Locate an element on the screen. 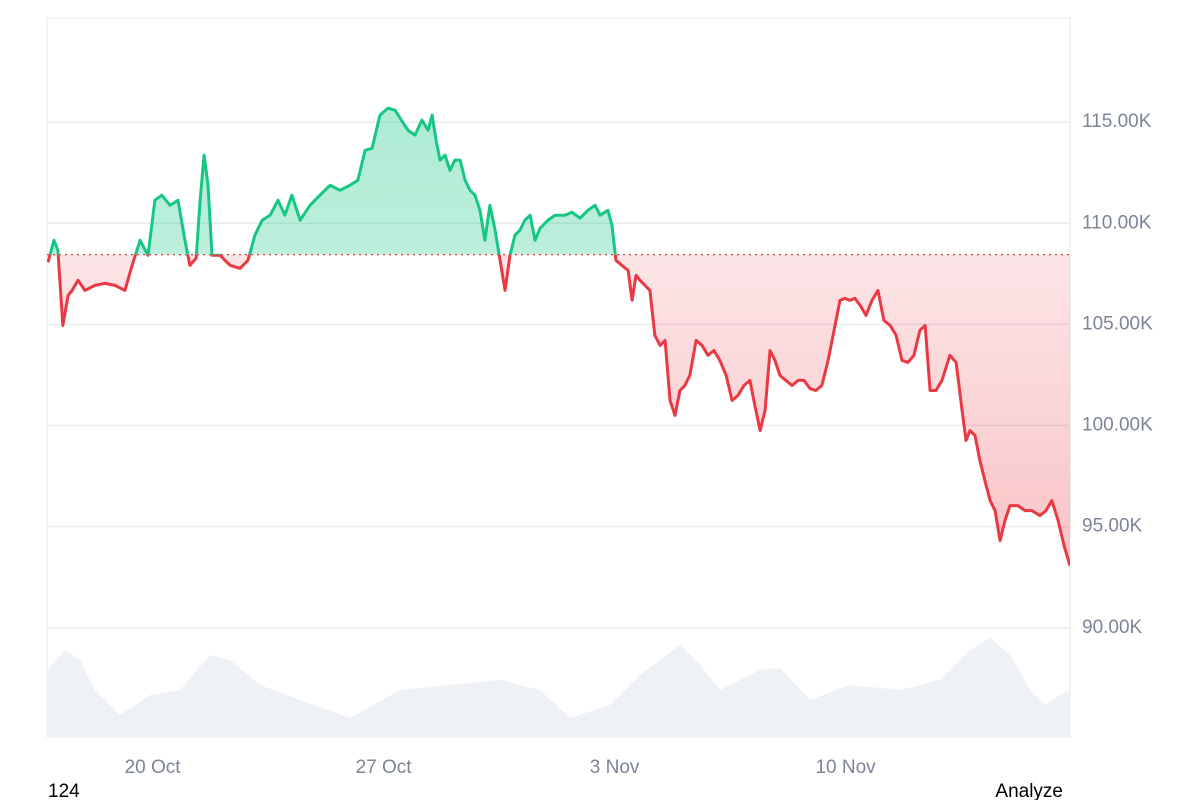  x-tick-label: 3 Nov is located at coordinates (615, 767).